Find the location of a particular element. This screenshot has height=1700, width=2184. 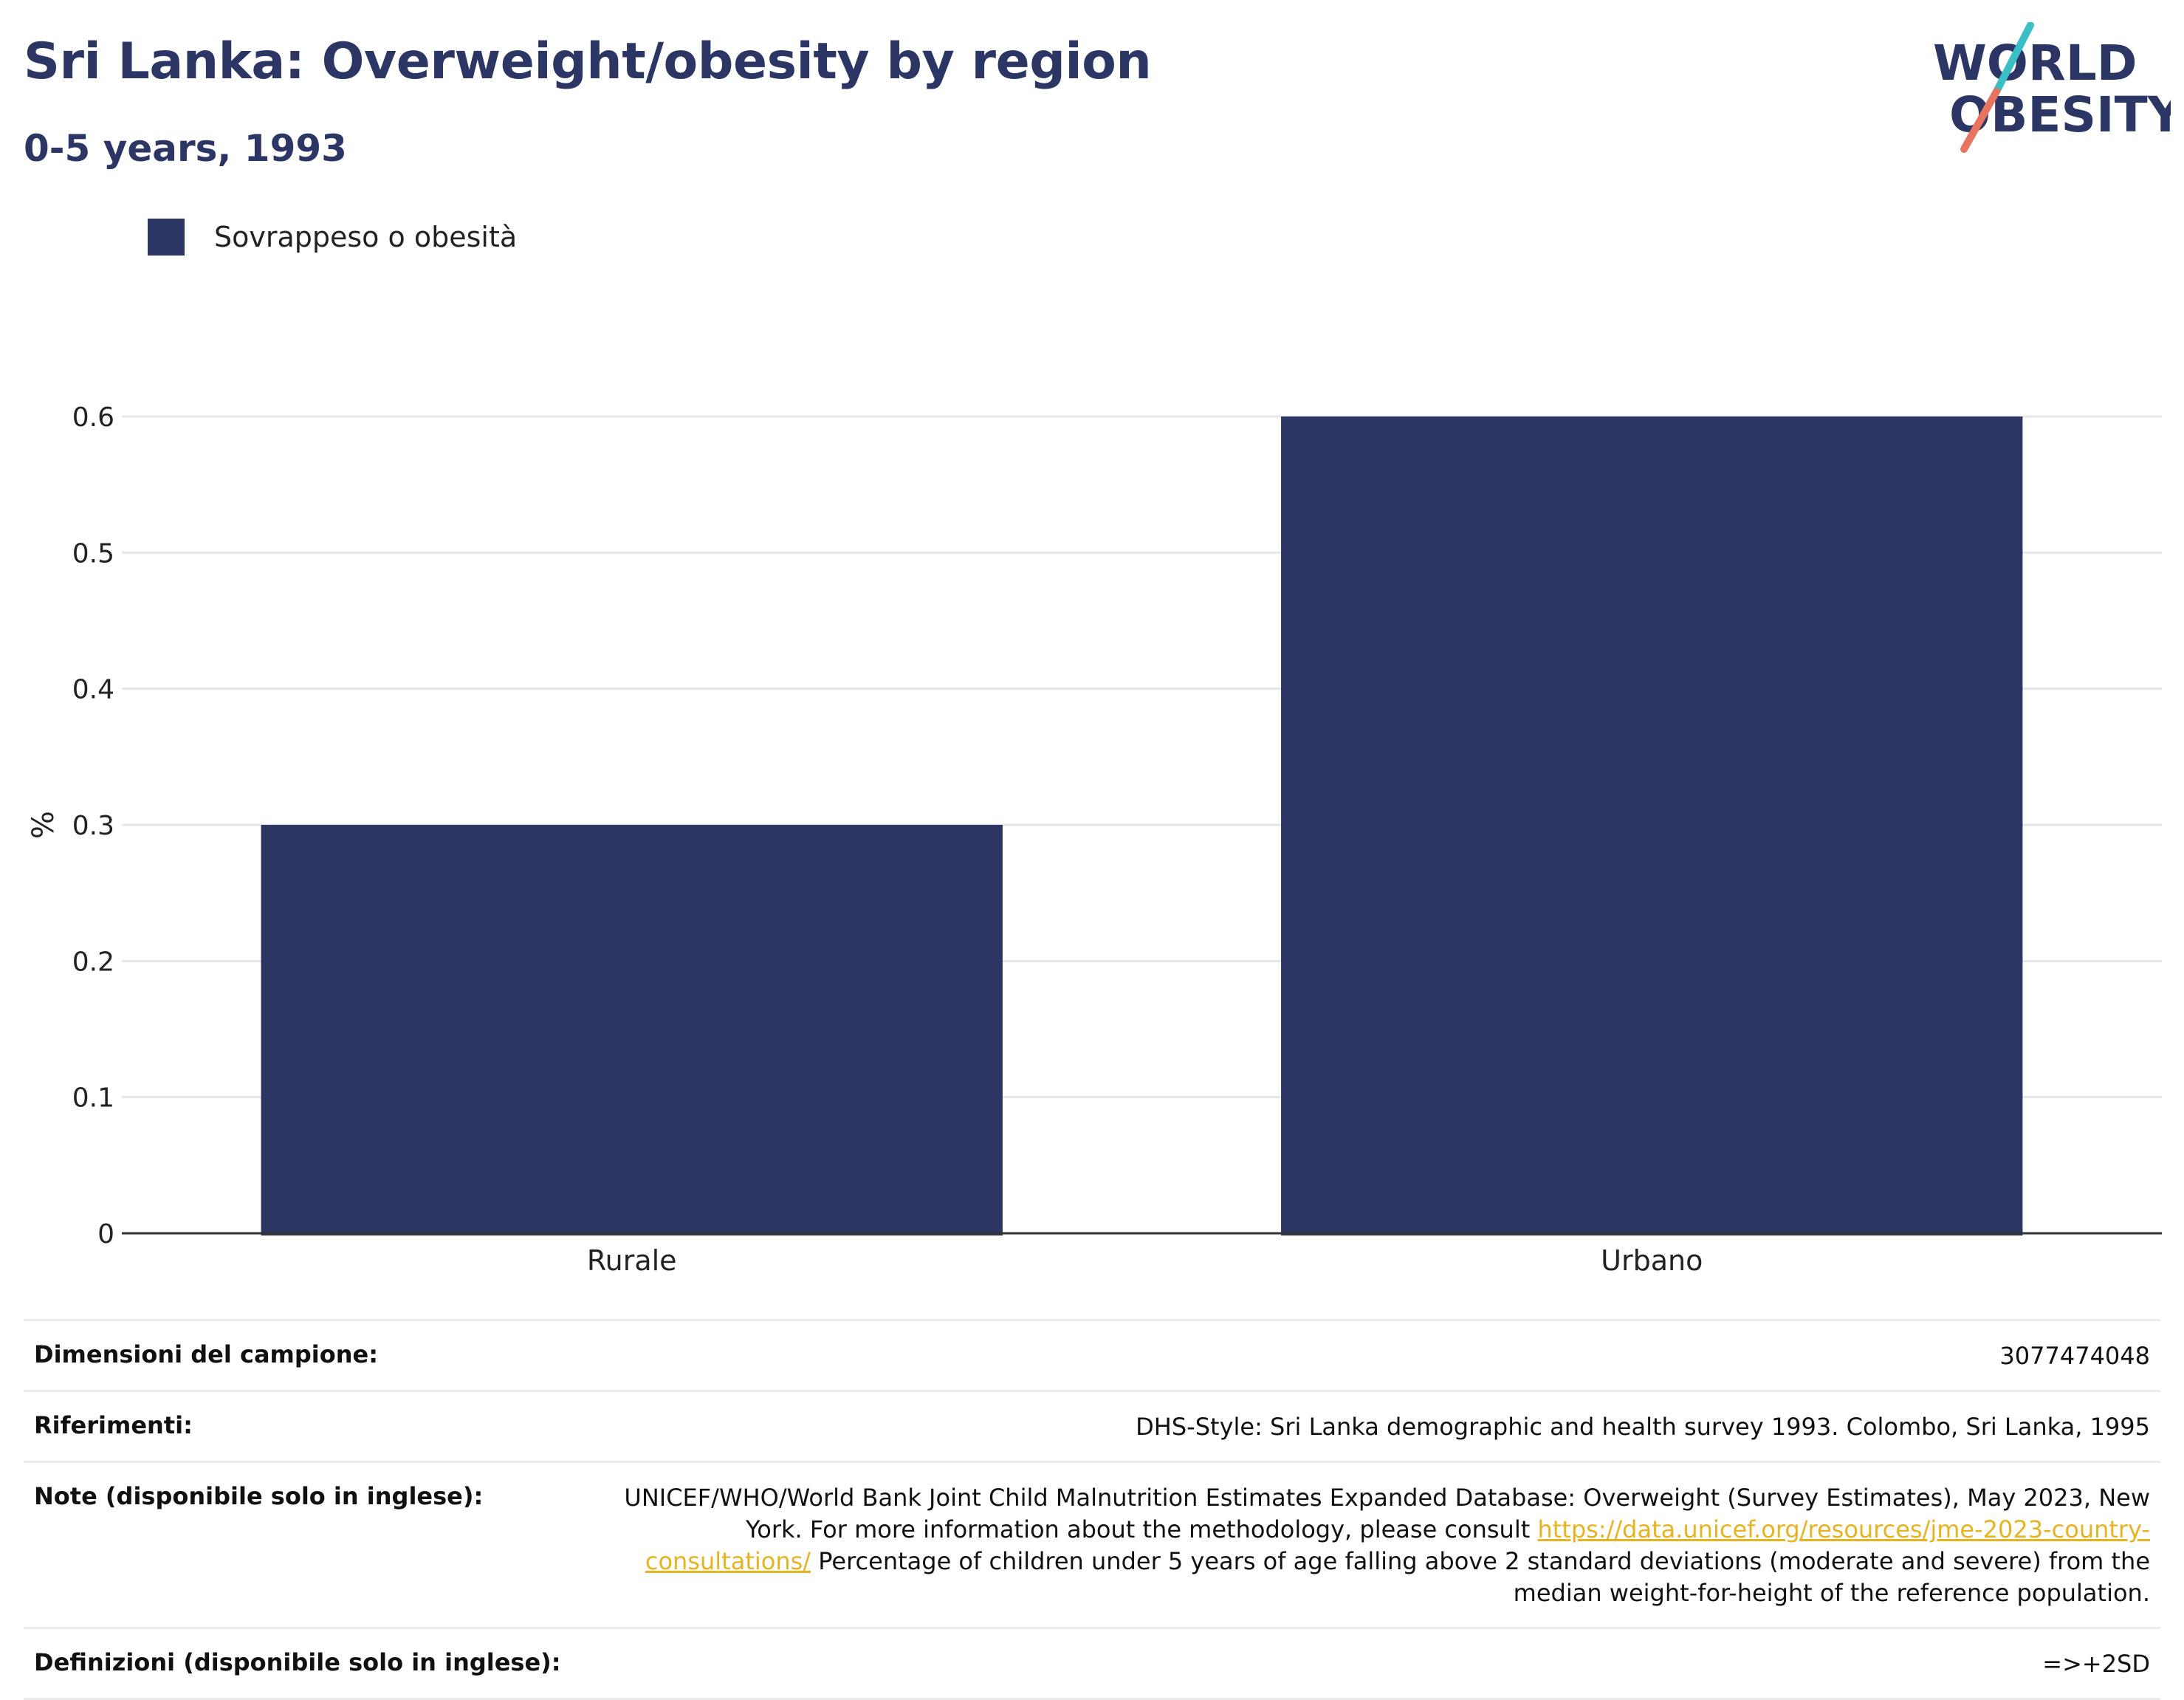

definitions-value: =>+2SD is located at coordinates (2096, 1664).